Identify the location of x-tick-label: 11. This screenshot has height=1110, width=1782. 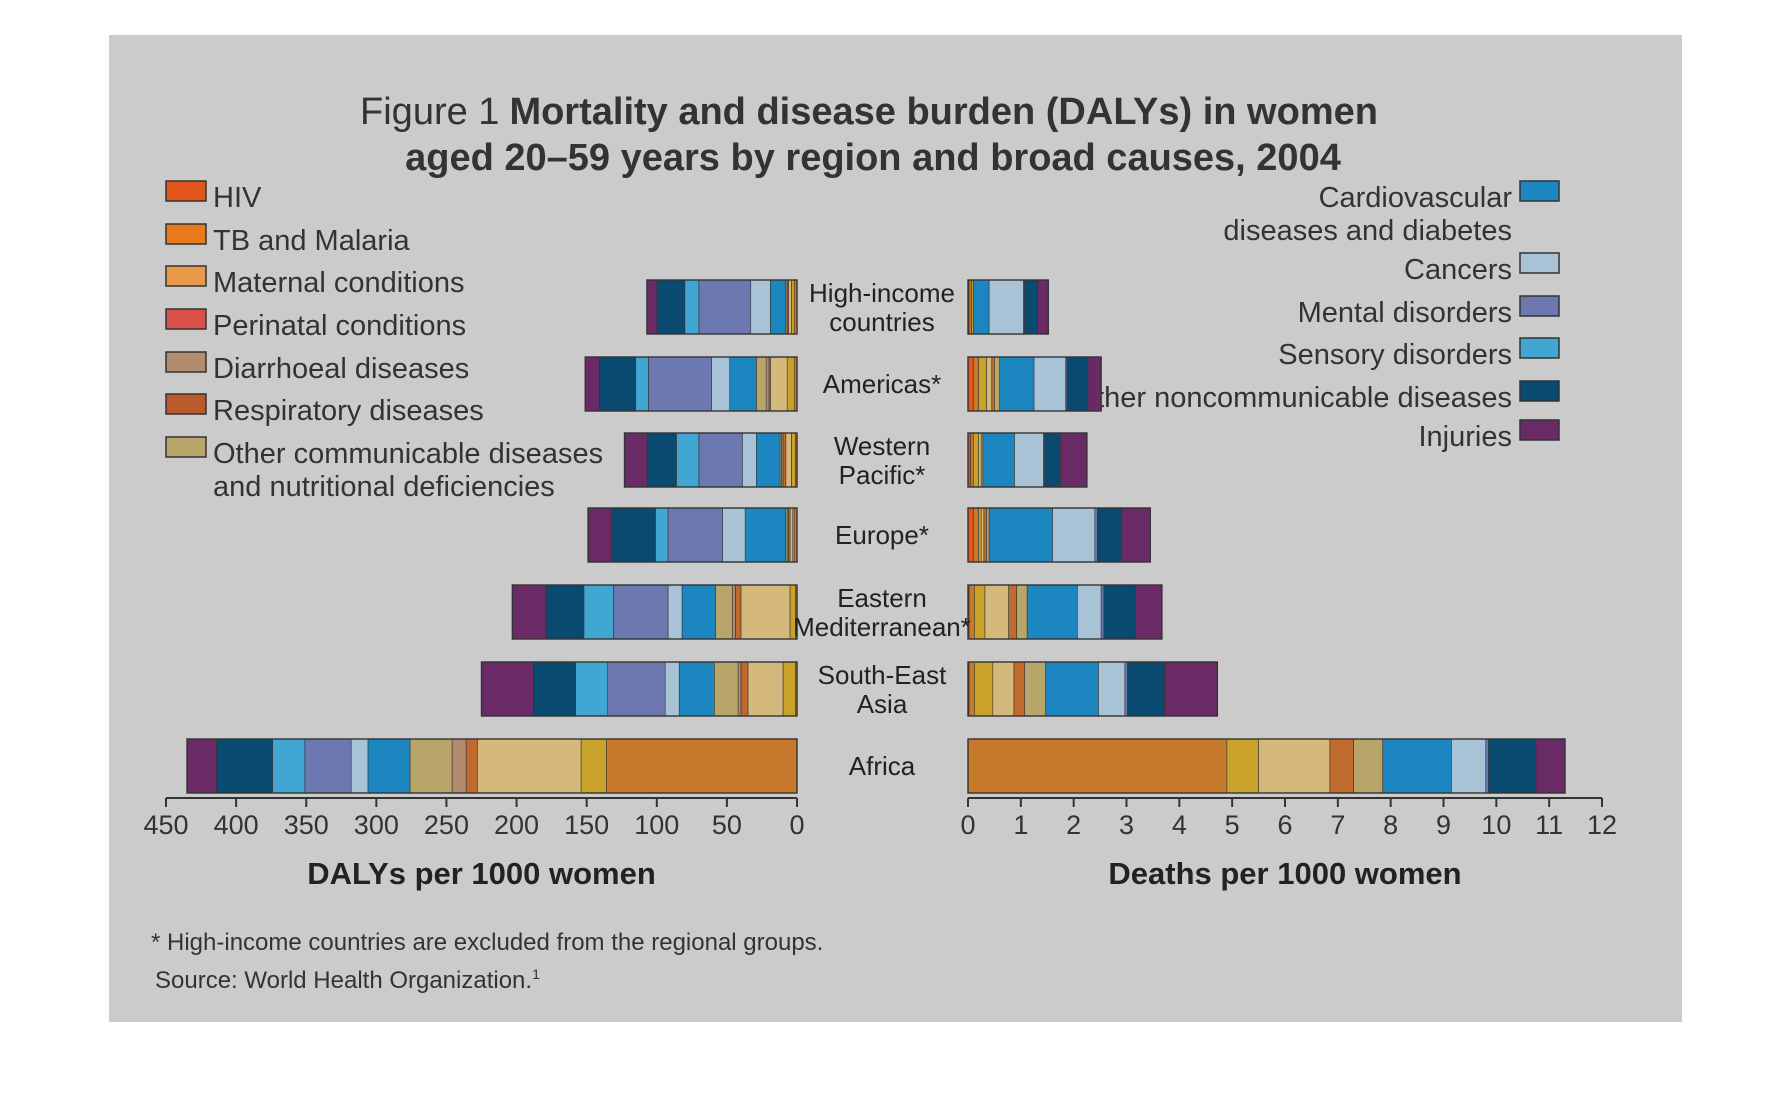
(1549, 825).